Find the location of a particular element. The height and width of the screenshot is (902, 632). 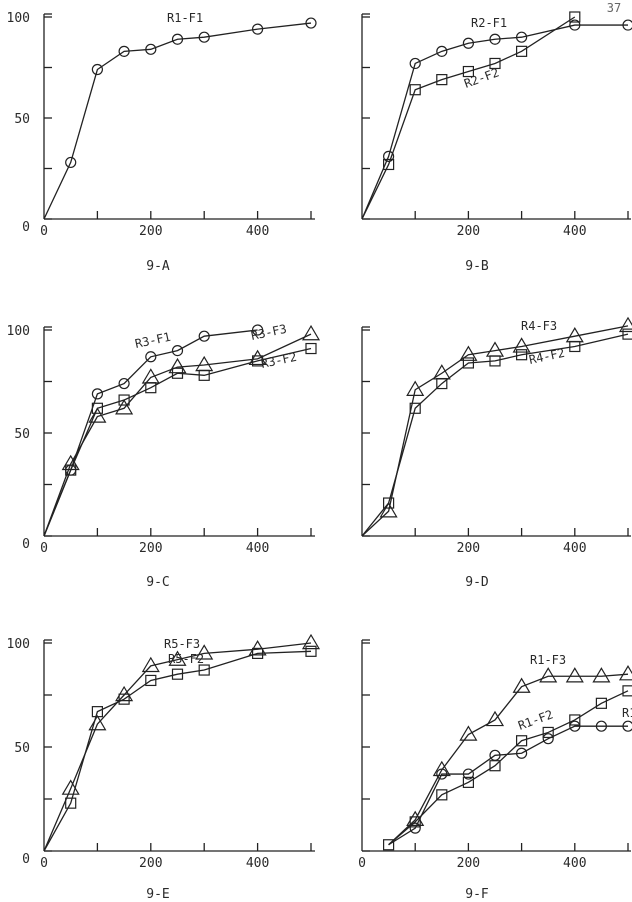

panel-caption: 9-D is located at coordinates (477, 582).